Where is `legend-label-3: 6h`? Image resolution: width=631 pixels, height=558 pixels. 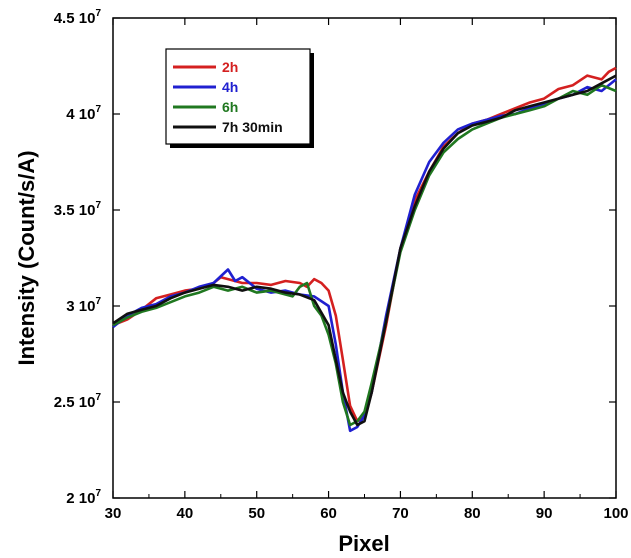
legend-label-3: 6h is located at coordinates (230, 107).